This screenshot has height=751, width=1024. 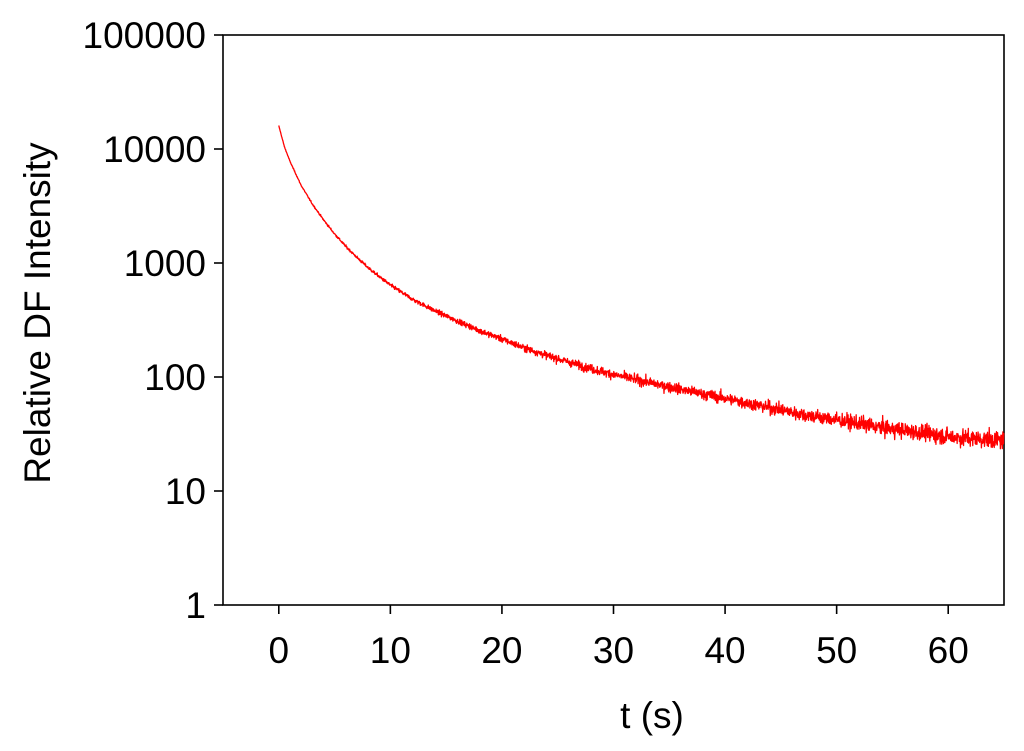 What do you see at coordinates (390, 650) in the screenshot?
I see `x-tick-label: 10` at bounding box center [390, 650].